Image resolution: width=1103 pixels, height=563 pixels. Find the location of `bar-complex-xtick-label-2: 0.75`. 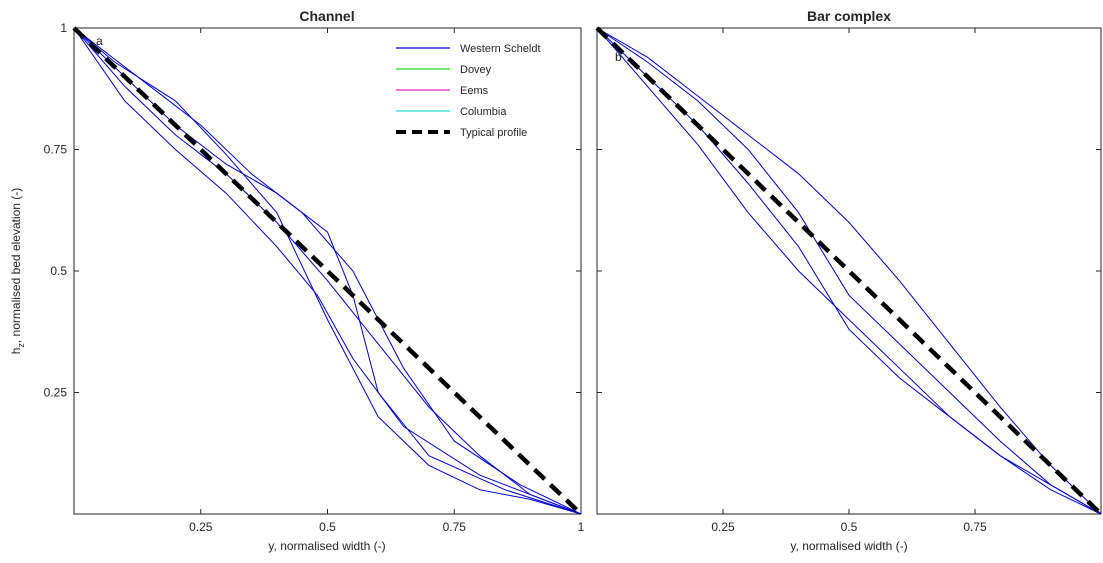

bar-complex-xtick-label-2: 0.75 is located at coordinates (975, 527).